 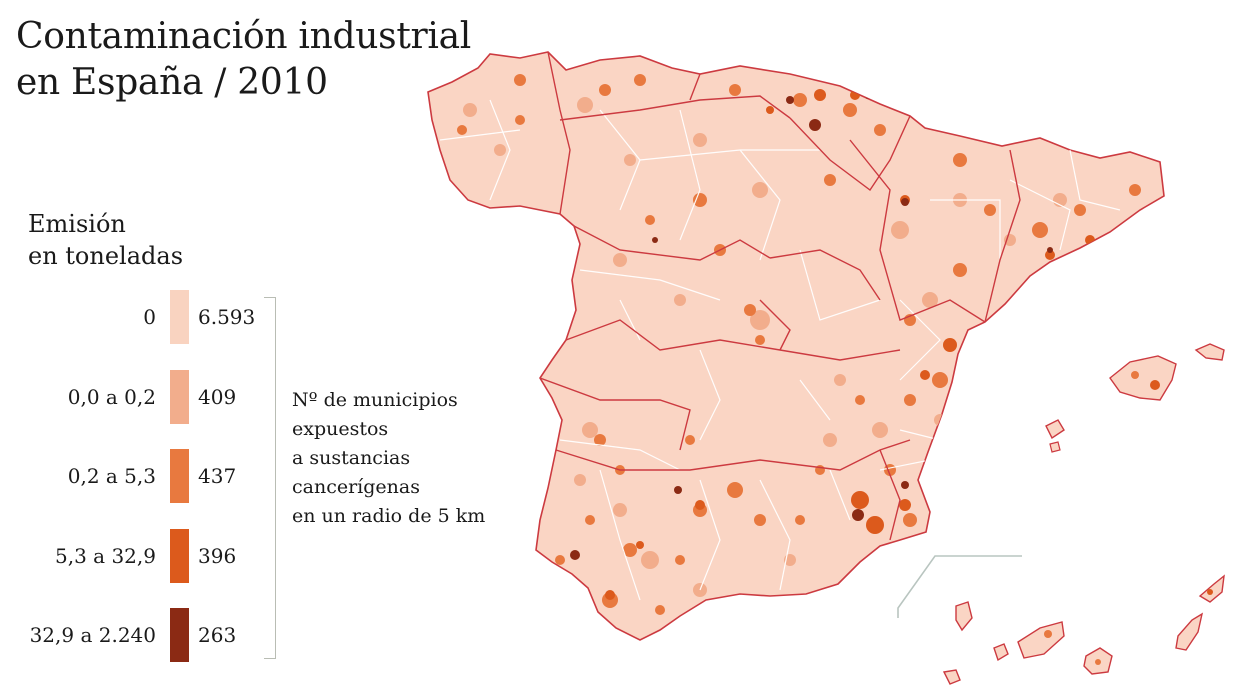 What do you see at coordinates (389, 516) in the screenshot?
I see `note-line-5: en un radio de 5 km` at bounding box center [389, 516].